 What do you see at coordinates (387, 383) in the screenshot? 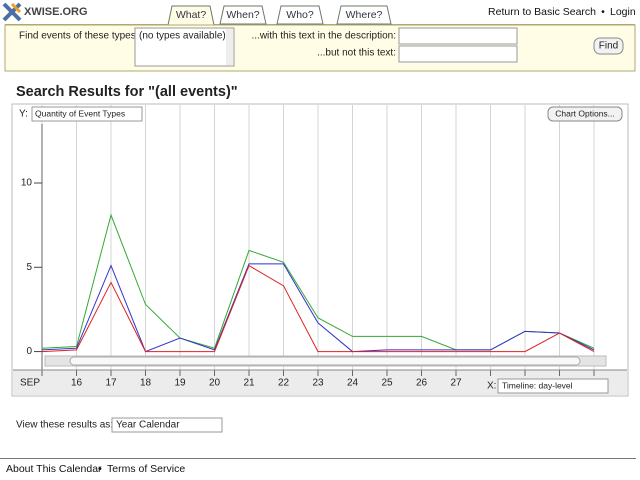
I see `x-tick-label: 25` at bounding box center [387, 383].